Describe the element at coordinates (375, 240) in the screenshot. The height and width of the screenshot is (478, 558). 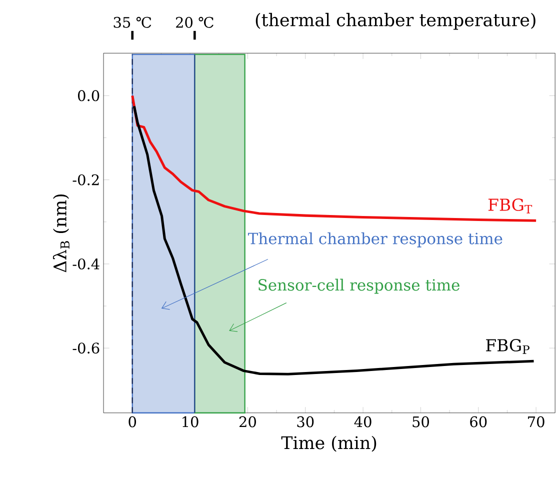
I see `annotation: Thermal chamber response time` at that location.